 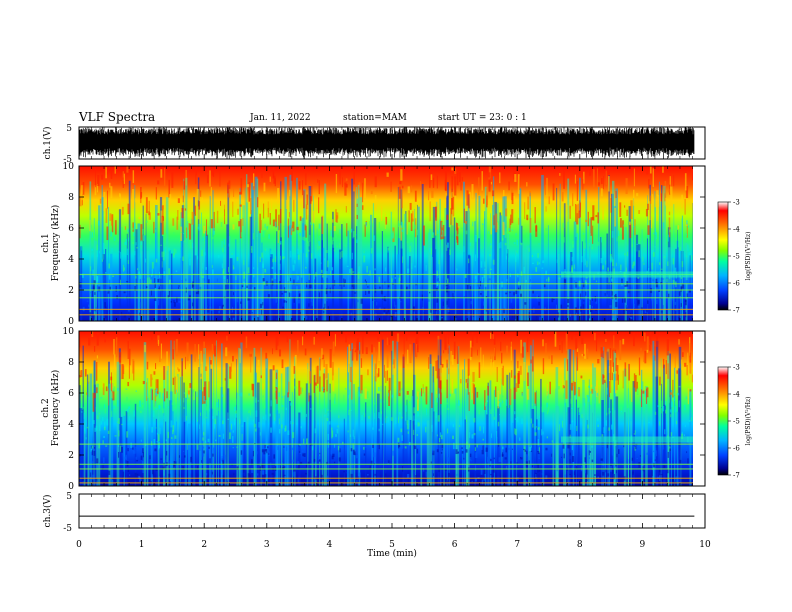 I want to click on ch1-waveform-ylabel: ch.1(V), so click(x=47, y=143).